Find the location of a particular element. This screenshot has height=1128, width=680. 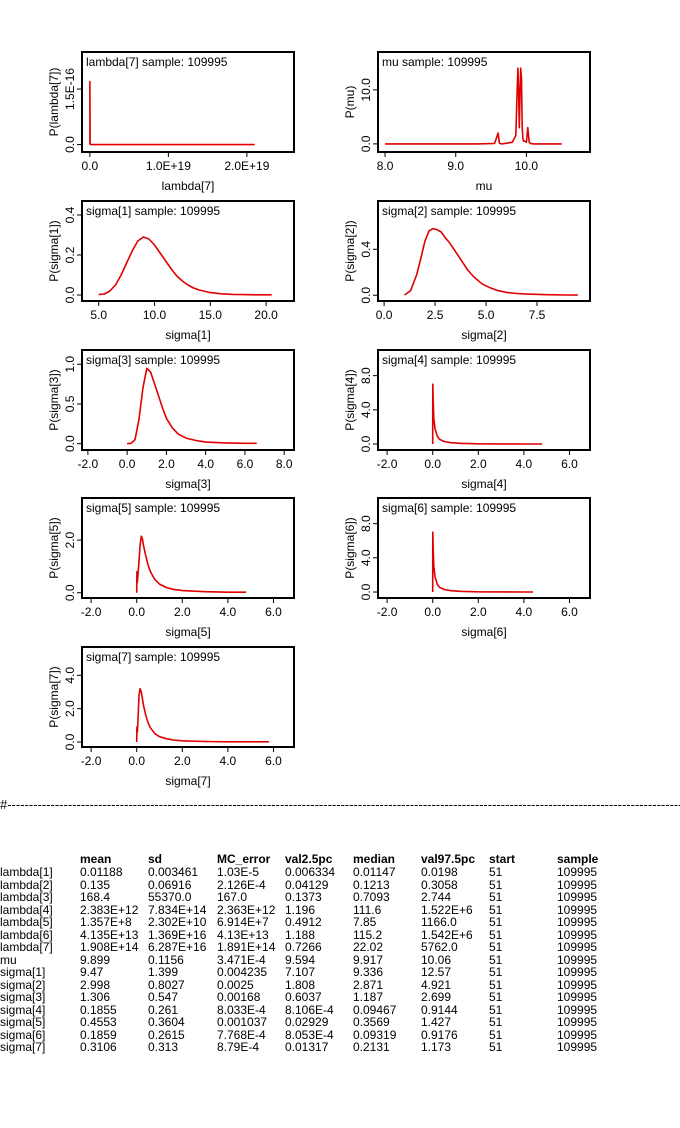

x-tick-label: 6.0 is located at coordinates (273, 761).